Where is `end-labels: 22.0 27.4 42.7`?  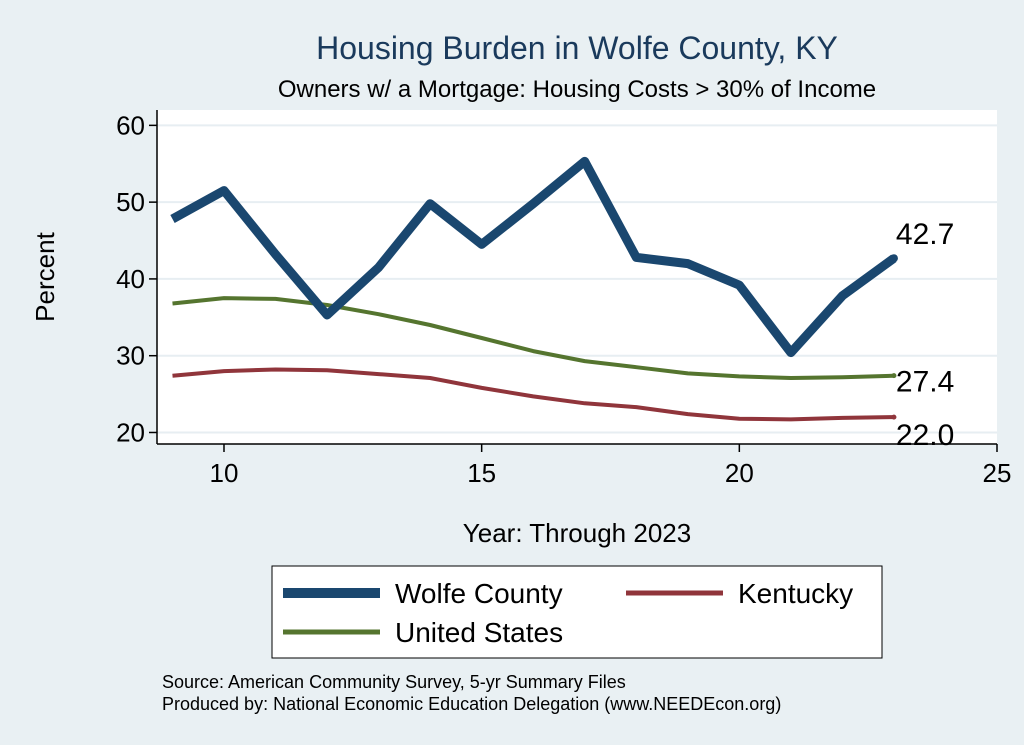 end-labels: 22.0 27.4 42.7 is located at coordinates (925, 335).